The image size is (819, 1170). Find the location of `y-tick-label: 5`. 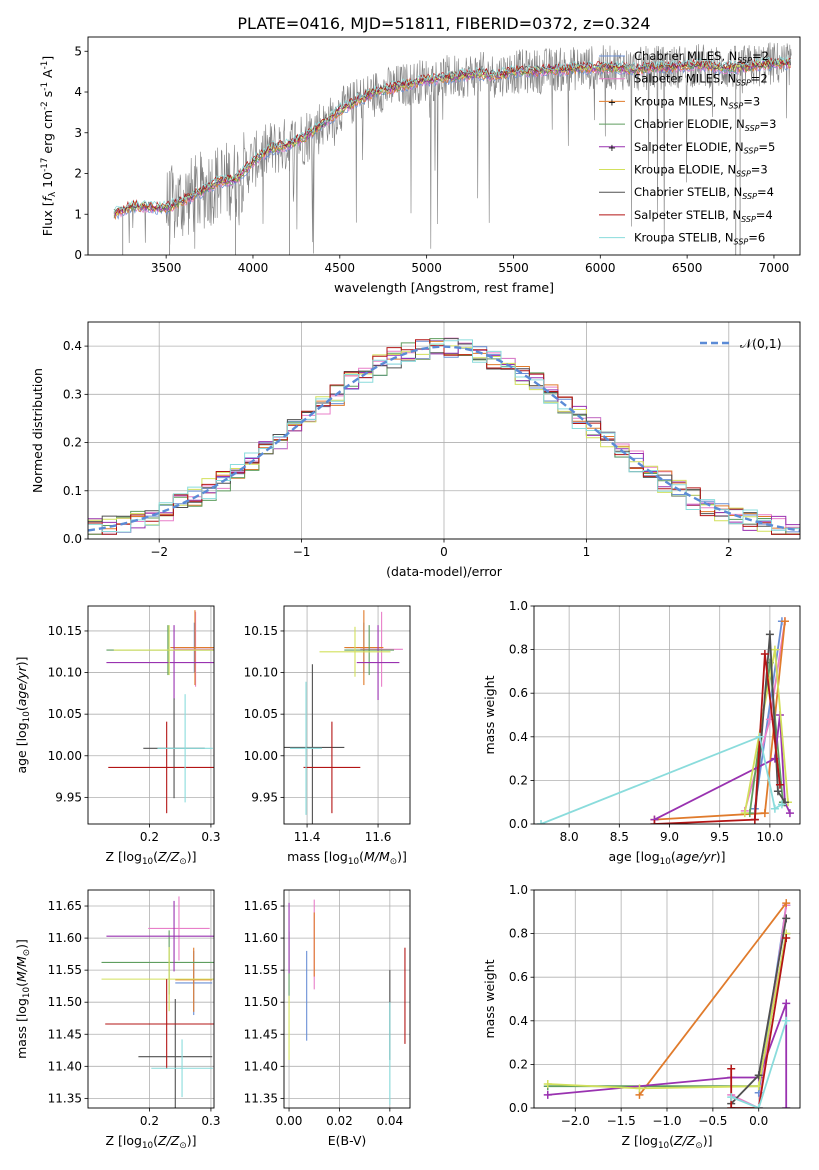

y-tick-label: 5 is located at coordinates (78, 51).